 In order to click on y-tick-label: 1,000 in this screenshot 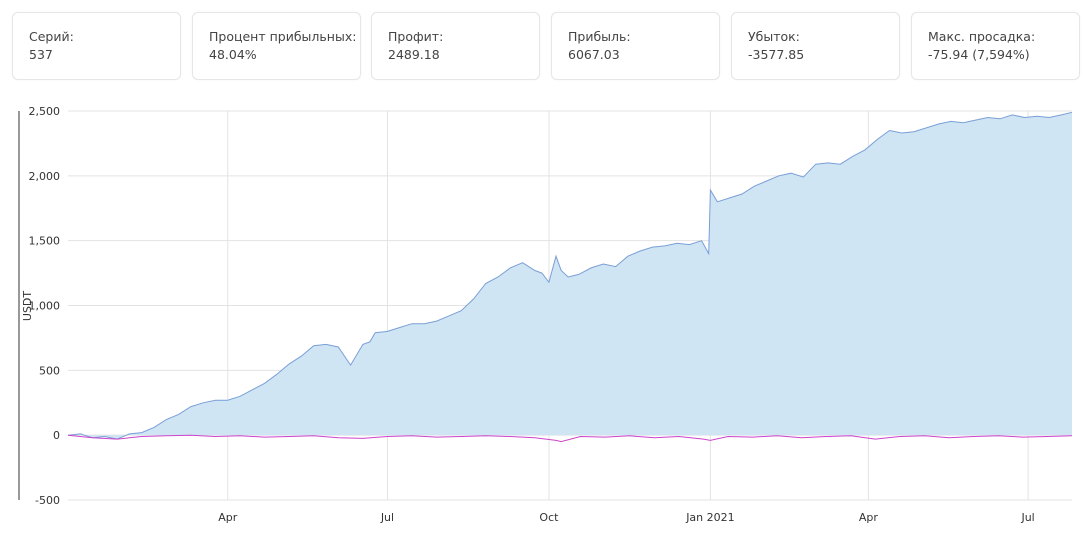, I will do `click(45, 306)`.